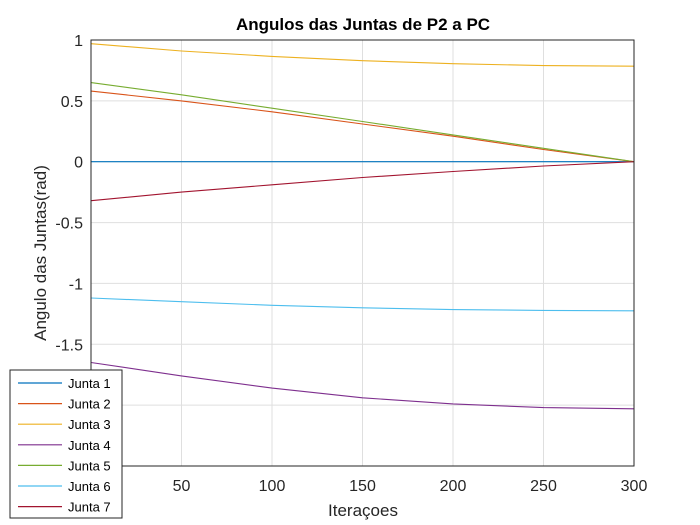 The width and height of the screenshot is (700, 525). Describe the element at coordinates (69, 345) in the screenshot. I see `y-tick-label: -1.5` at that location.